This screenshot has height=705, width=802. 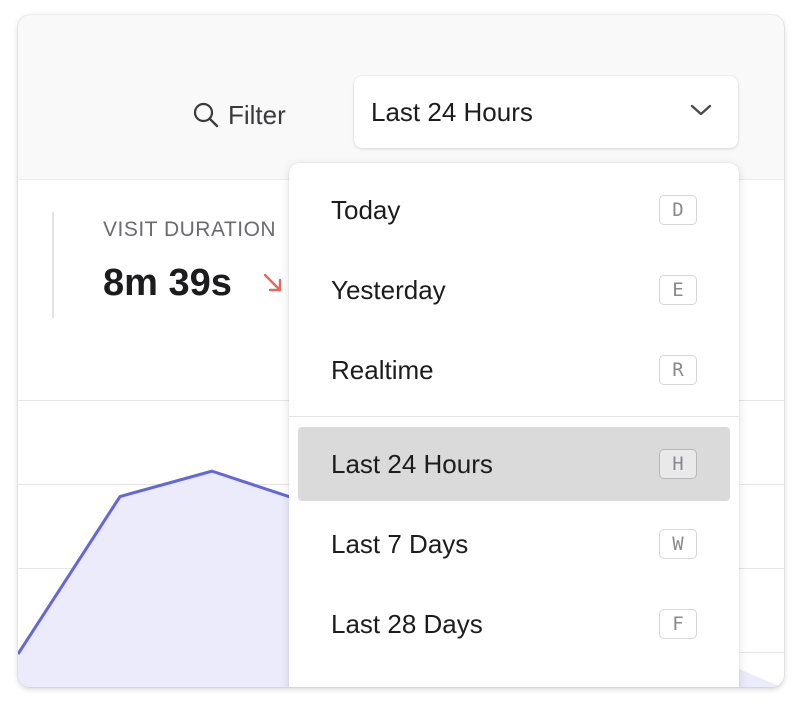 What do you see at coordinates (273, 285) in the screenshot?
I see `arrow-down-right-icon` at bounding box center [273, 285].